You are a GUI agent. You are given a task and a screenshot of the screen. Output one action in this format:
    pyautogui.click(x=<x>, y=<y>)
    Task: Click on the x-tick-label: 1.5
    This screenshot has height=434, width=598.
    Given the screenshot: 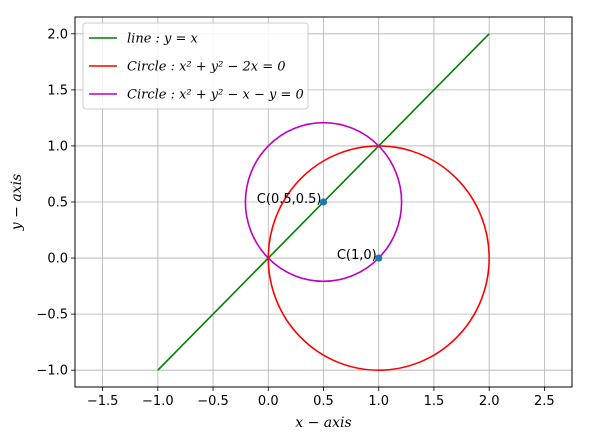 What is the action you would take?
    pyautogui.click(x=434, y=401)
    